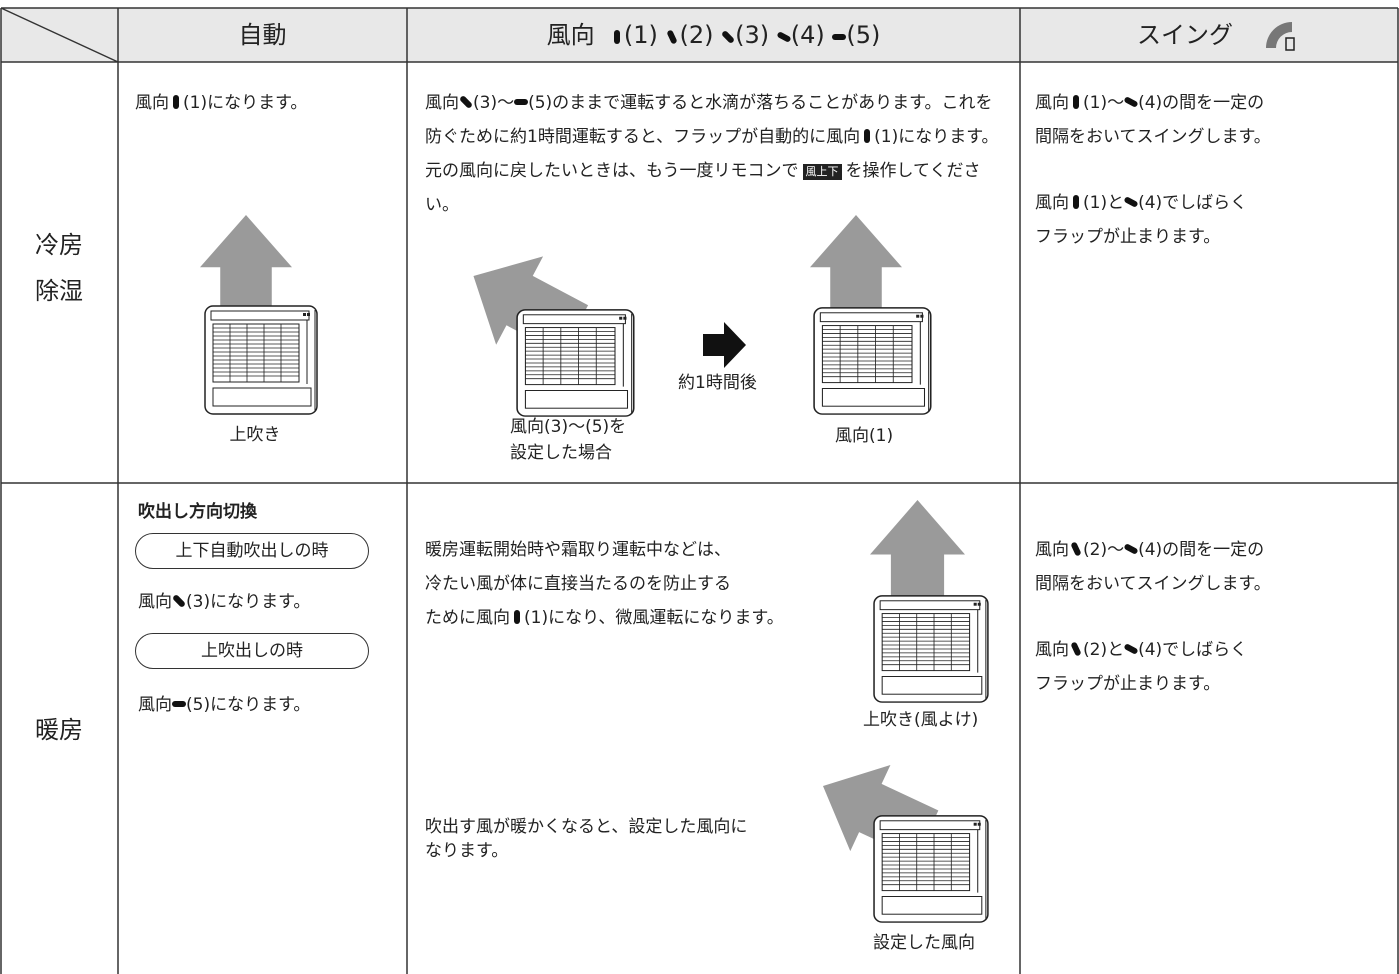 The image size is (1399, 974). What do you see at coordinates (59, 730) in the screenshot?
I see `row-label: 暖房` at bounding box center [59, 730].